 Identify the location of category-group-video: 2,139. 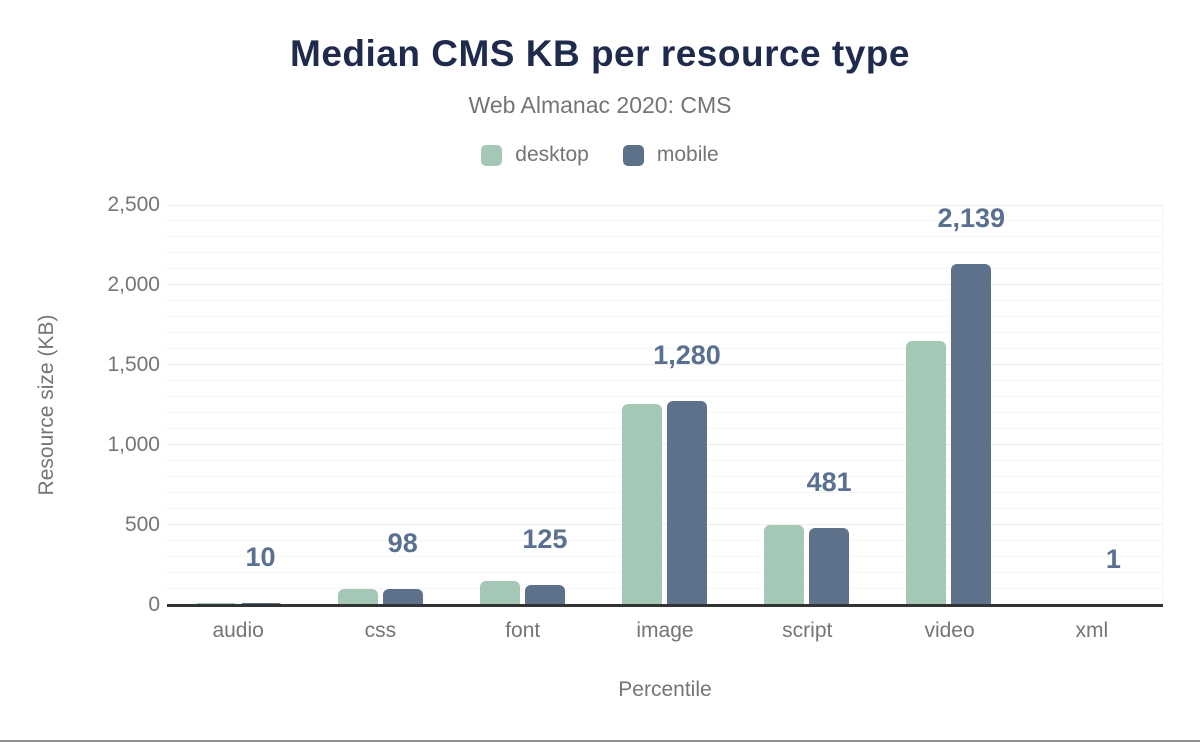
(949, 404).